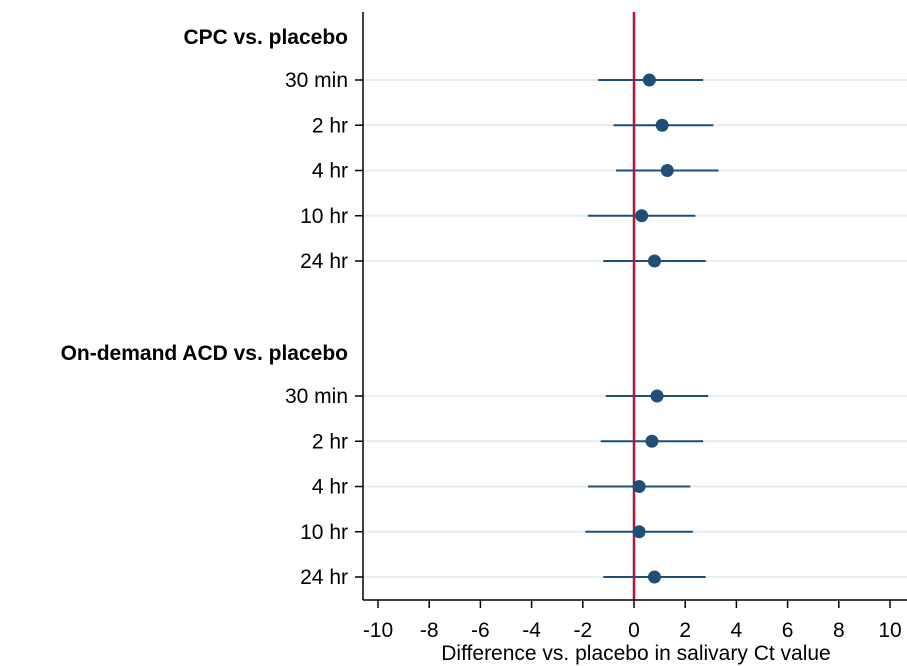 Image resolution: width=907 pixels, height=666 pixels. Describe the element at coordinates (265, 37) in the screenshot. I see `group-heading: CPC vs. placebo` at that location.